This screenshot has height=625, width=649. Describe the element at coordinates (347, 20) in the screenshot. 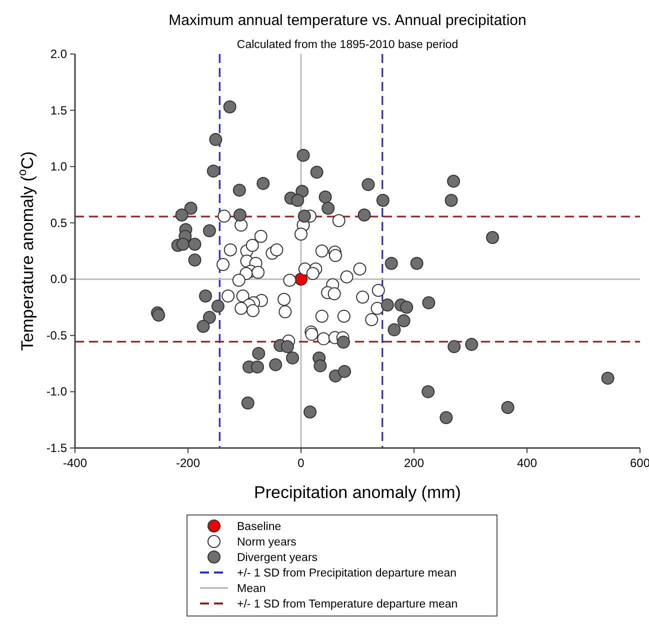

I see `chart-title: Maximum annual temperature vs. Annual precipitation` at that location.